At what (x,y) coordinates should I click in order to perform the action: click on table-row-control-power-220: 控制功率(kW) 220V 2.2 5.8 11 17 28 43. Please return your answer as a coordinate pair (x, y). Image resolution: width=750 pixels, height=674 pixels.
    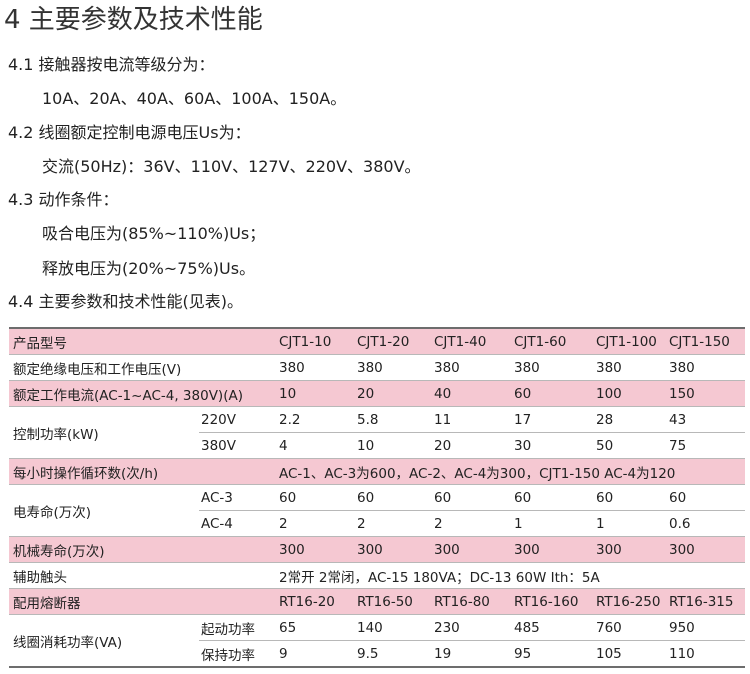
    Looking at the image, I should click on (377, 432).